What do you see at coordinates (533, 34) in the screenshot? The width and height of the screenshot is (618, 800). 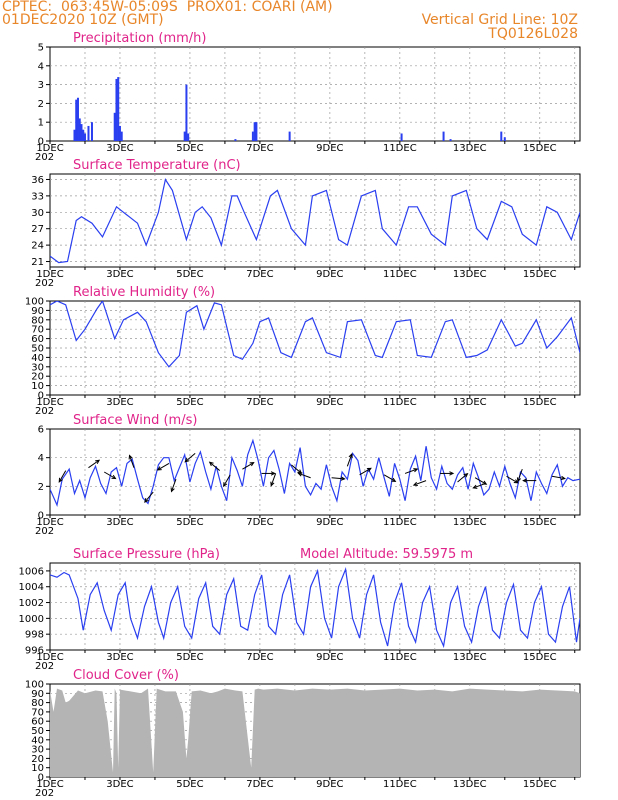 I see `run-code: TQ0126L028` at bounding box center [533, 34].